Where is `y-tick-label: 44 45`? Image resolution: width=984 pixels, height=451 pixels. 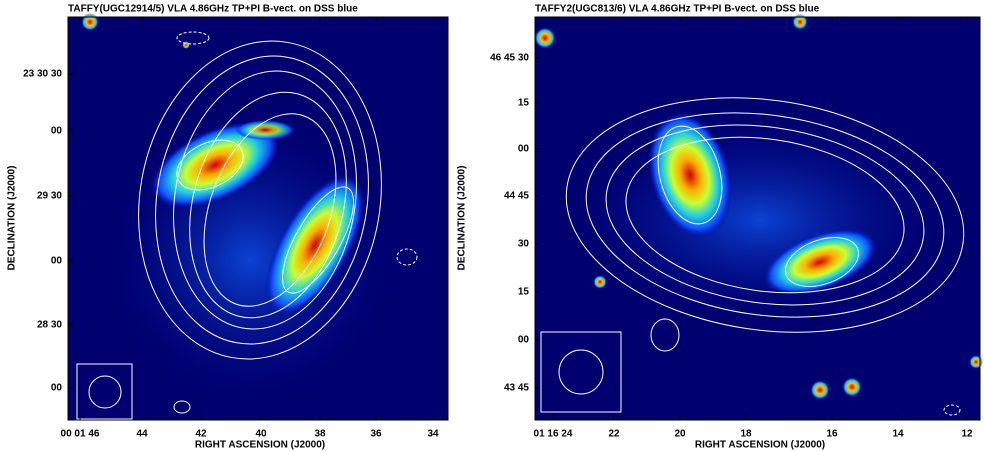 y-tick-label: 44 45 is located at coordinates (516, 196).